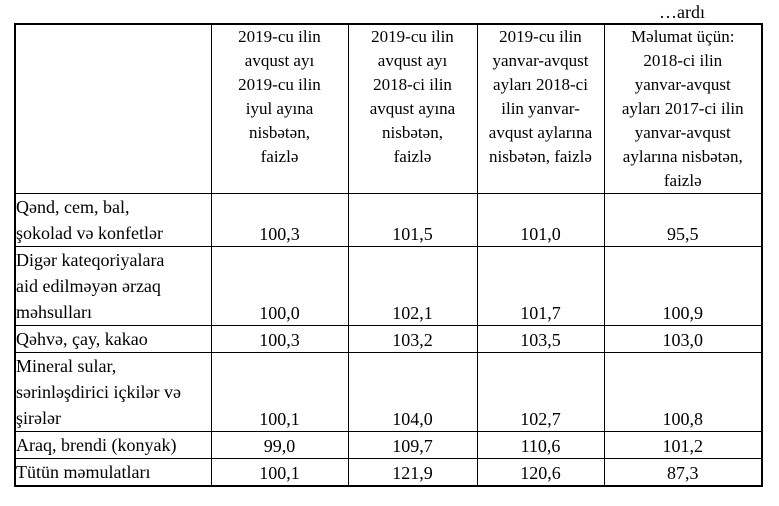  Describe the element at coordinates (682, 12) in the screenshot. I see `continuation-label: …ardı` at that location.